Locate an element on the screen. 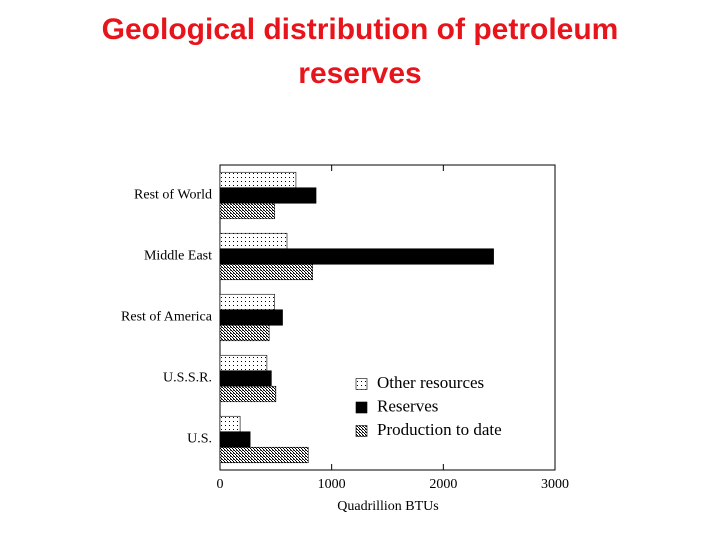 The image size is (720, 540). legend-label: Reserves is located at coordinates (407, 405).